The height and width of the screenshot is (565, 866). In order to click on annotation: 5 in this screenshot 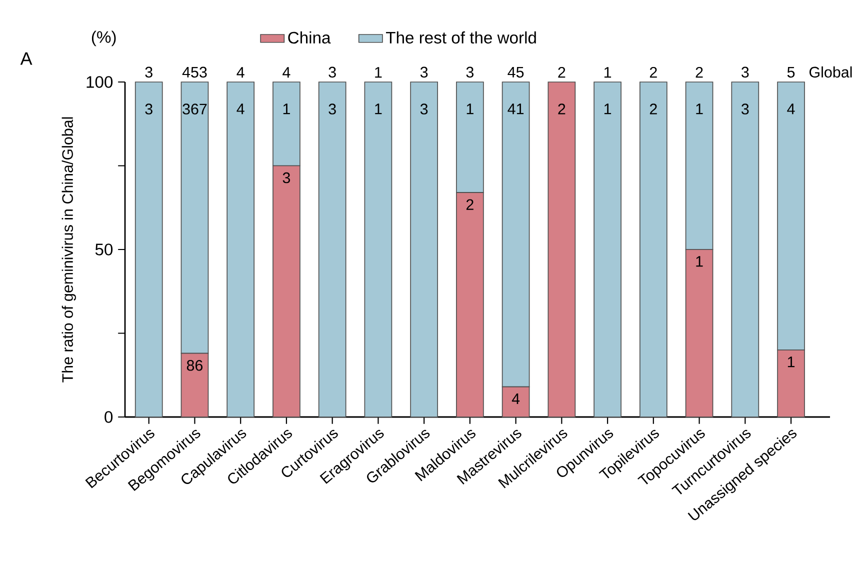, I will do `click(791, 72)`.